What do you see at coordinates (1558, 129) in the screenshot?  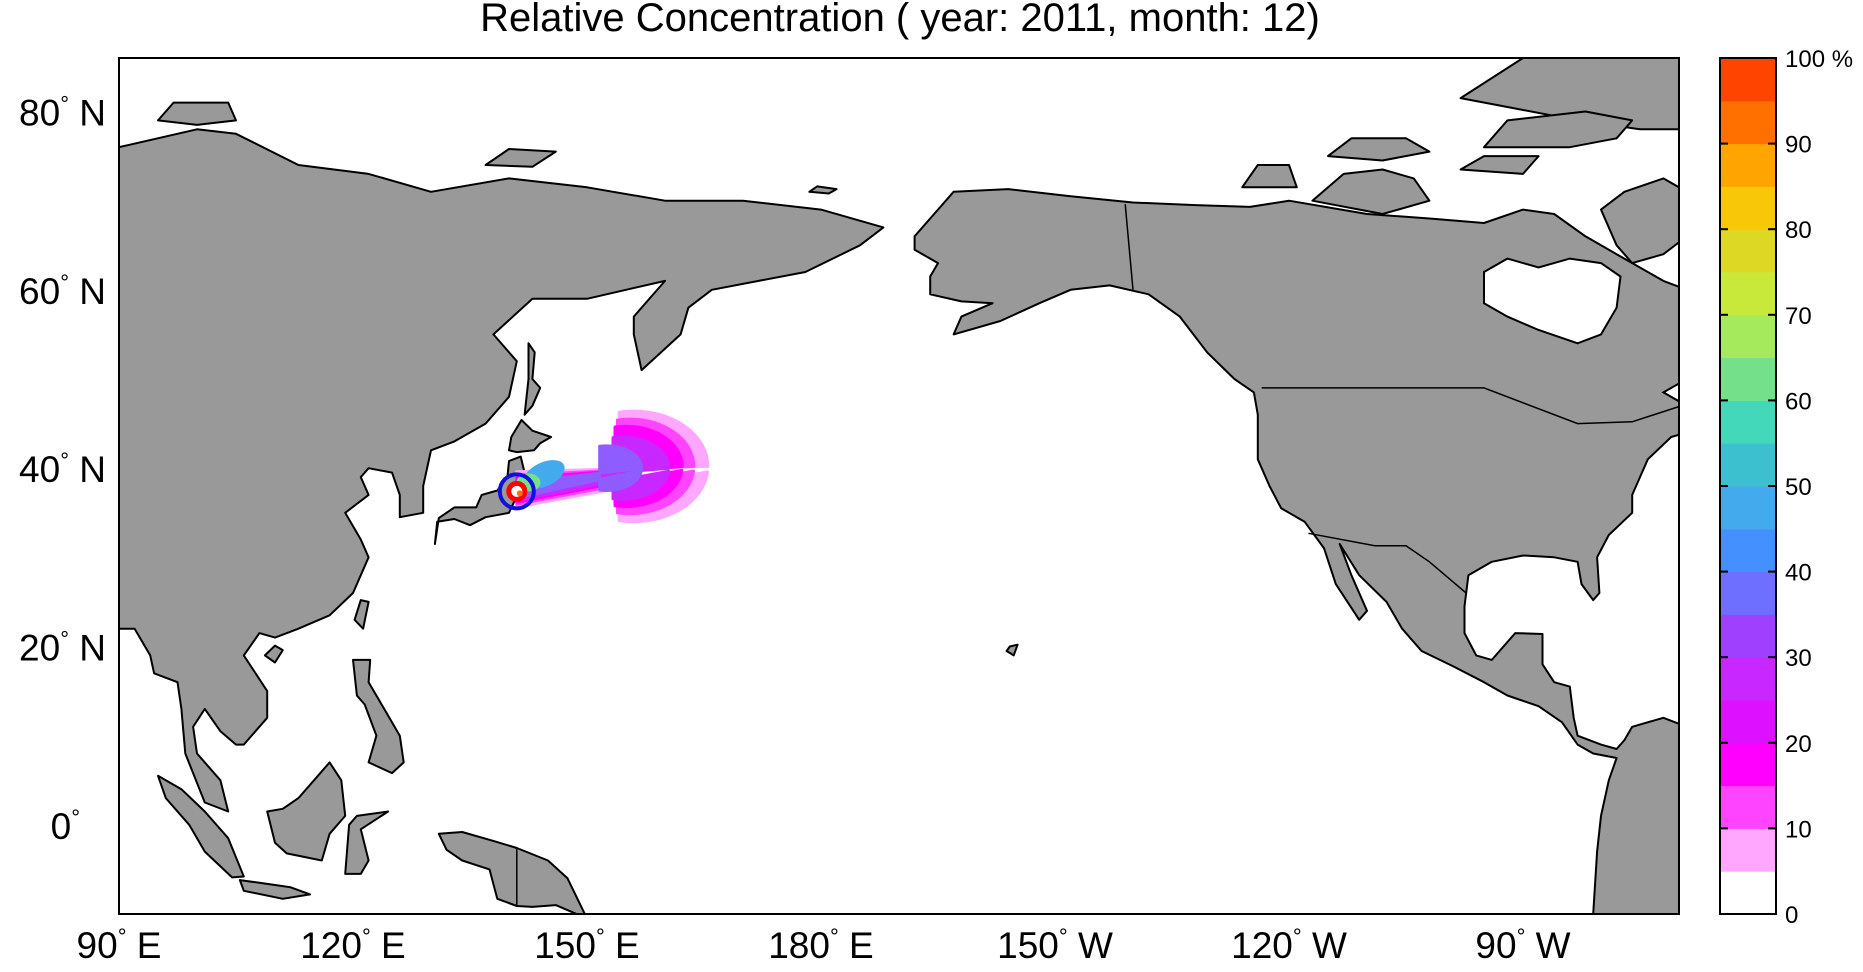 I see `land-ellesmere` at bounding box center [1558, 129].